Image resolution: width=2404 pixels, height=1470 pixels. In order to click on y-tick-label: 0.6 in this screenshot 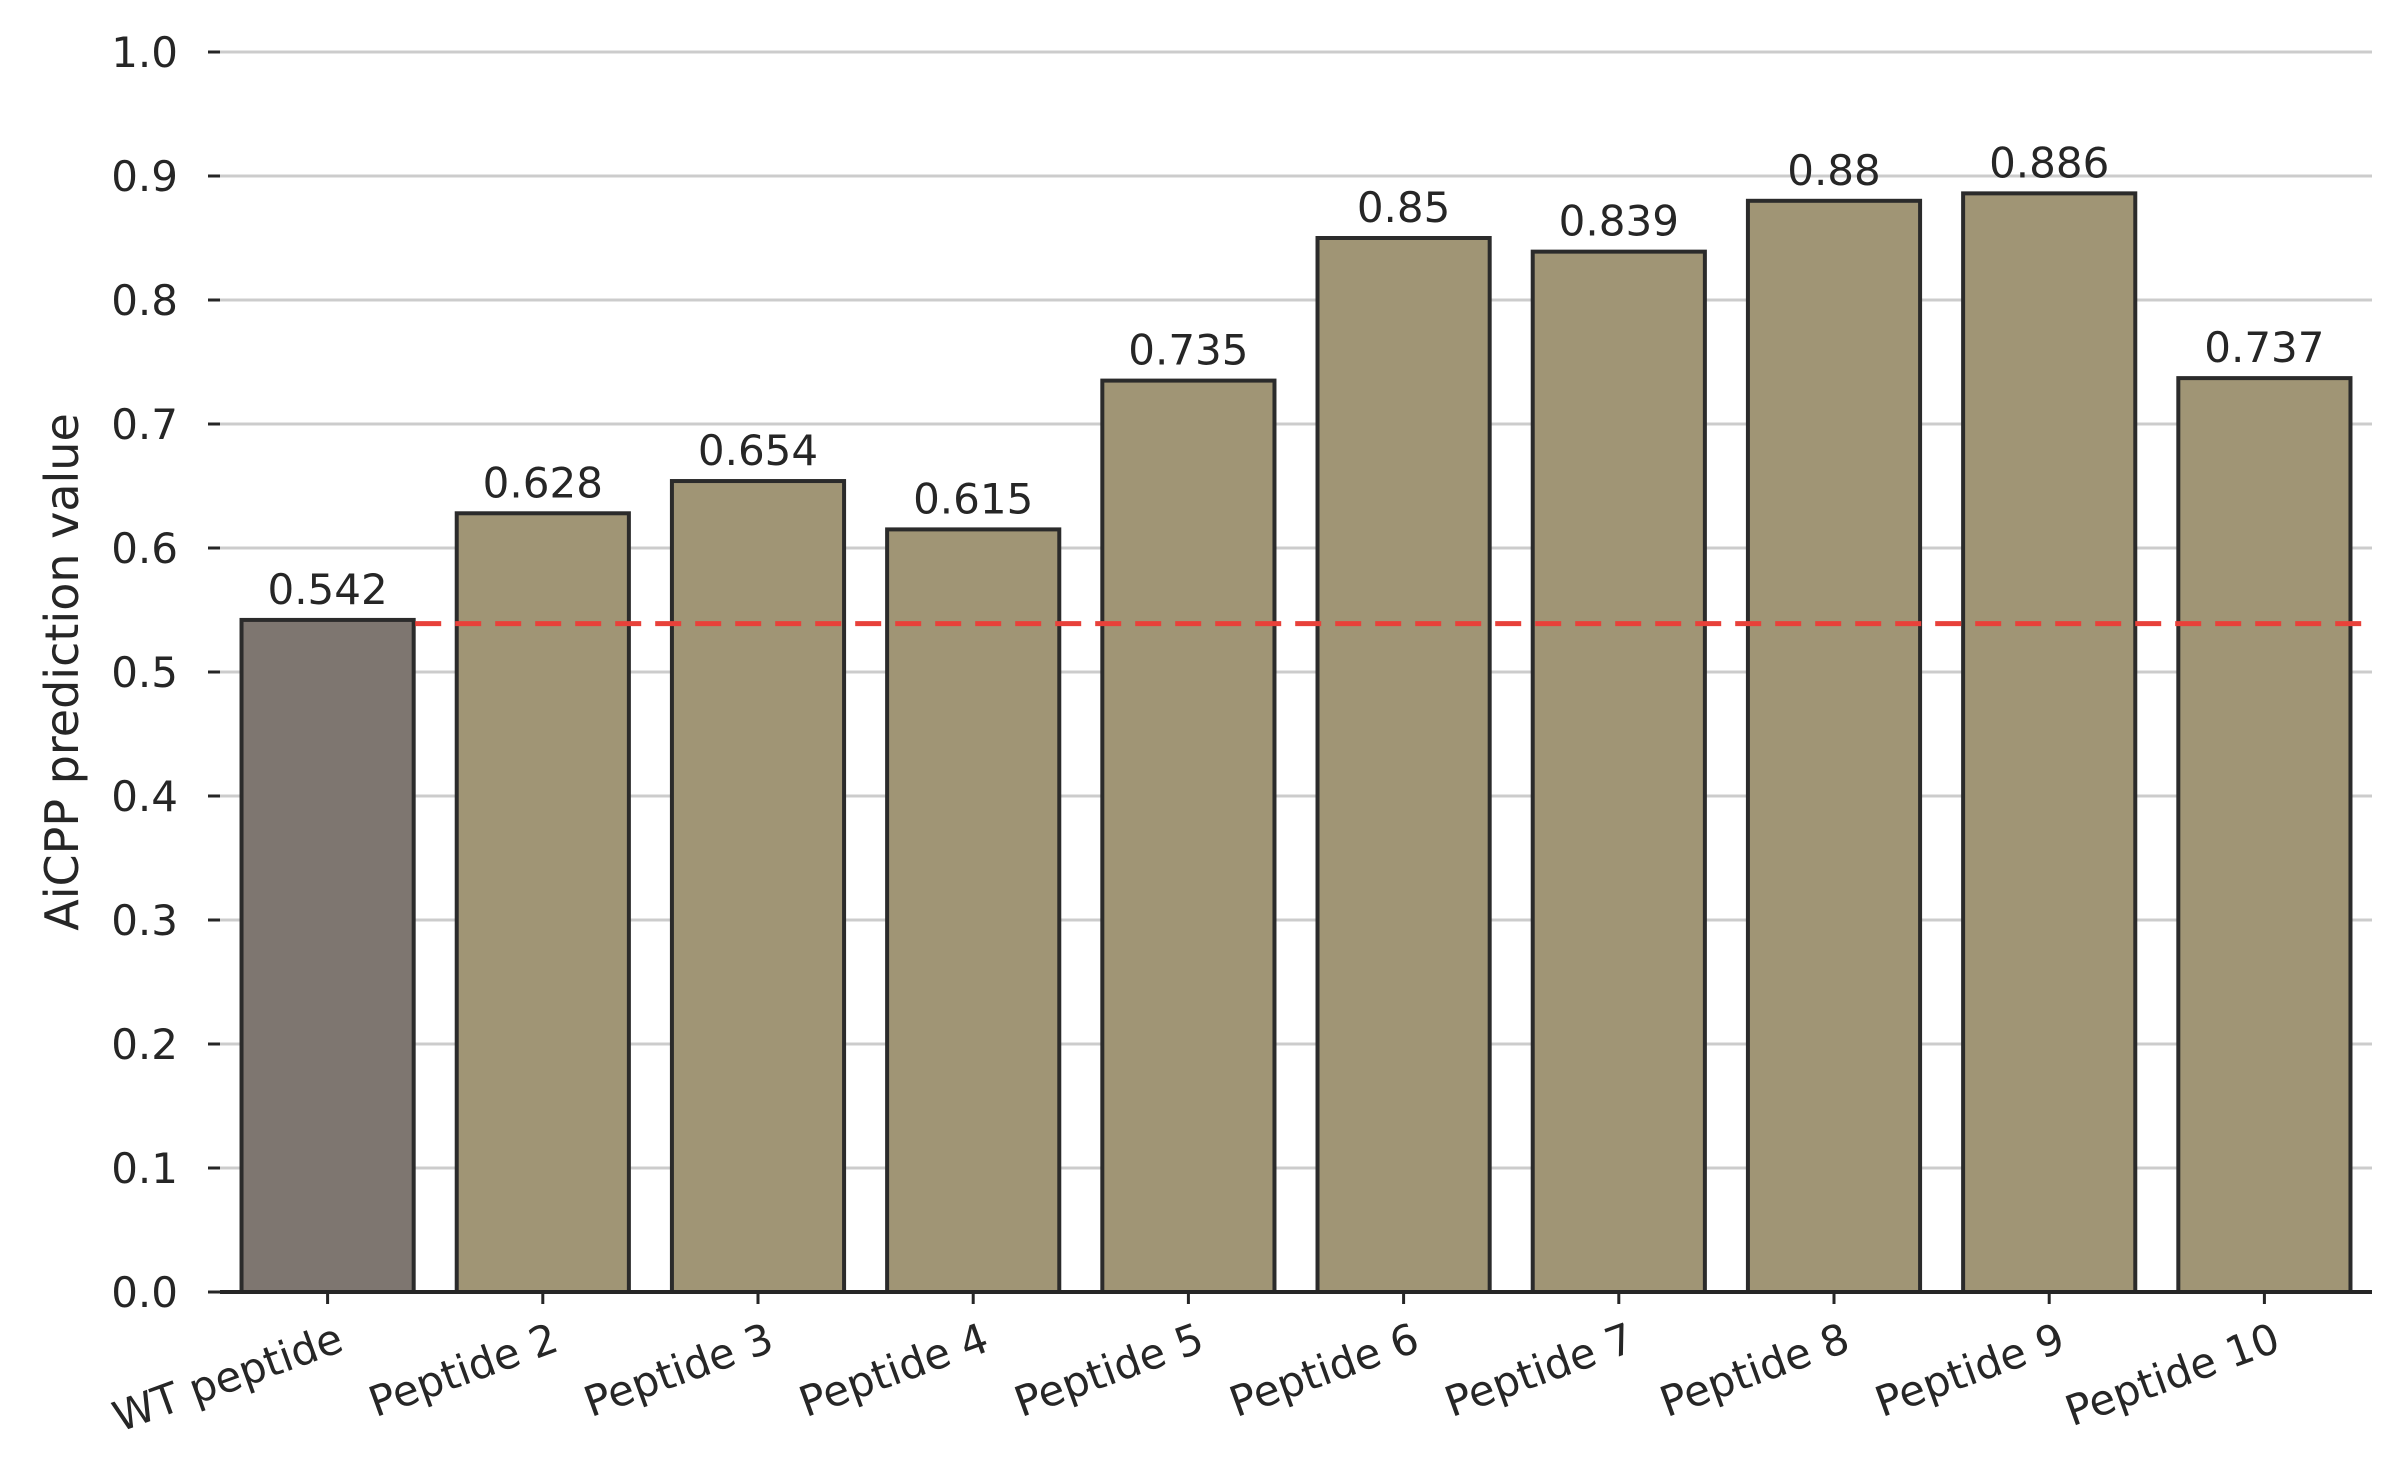, I will do `click(144, 548)`.